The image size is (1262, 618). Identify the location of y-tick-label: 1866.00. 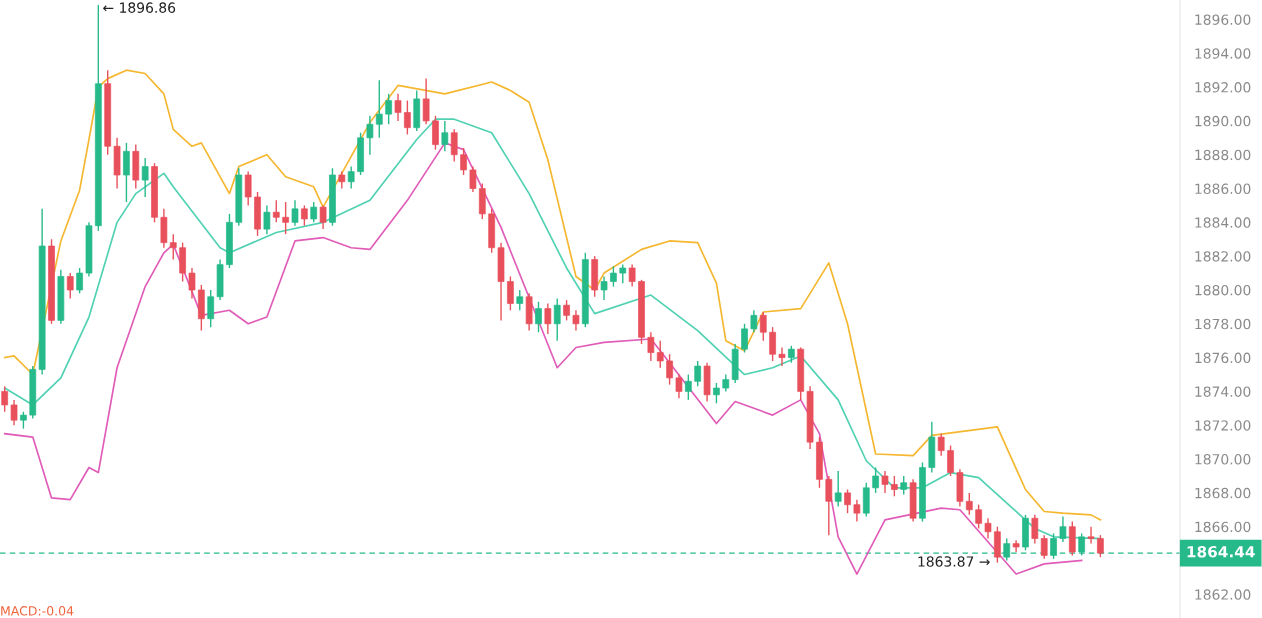
(1223, 527).